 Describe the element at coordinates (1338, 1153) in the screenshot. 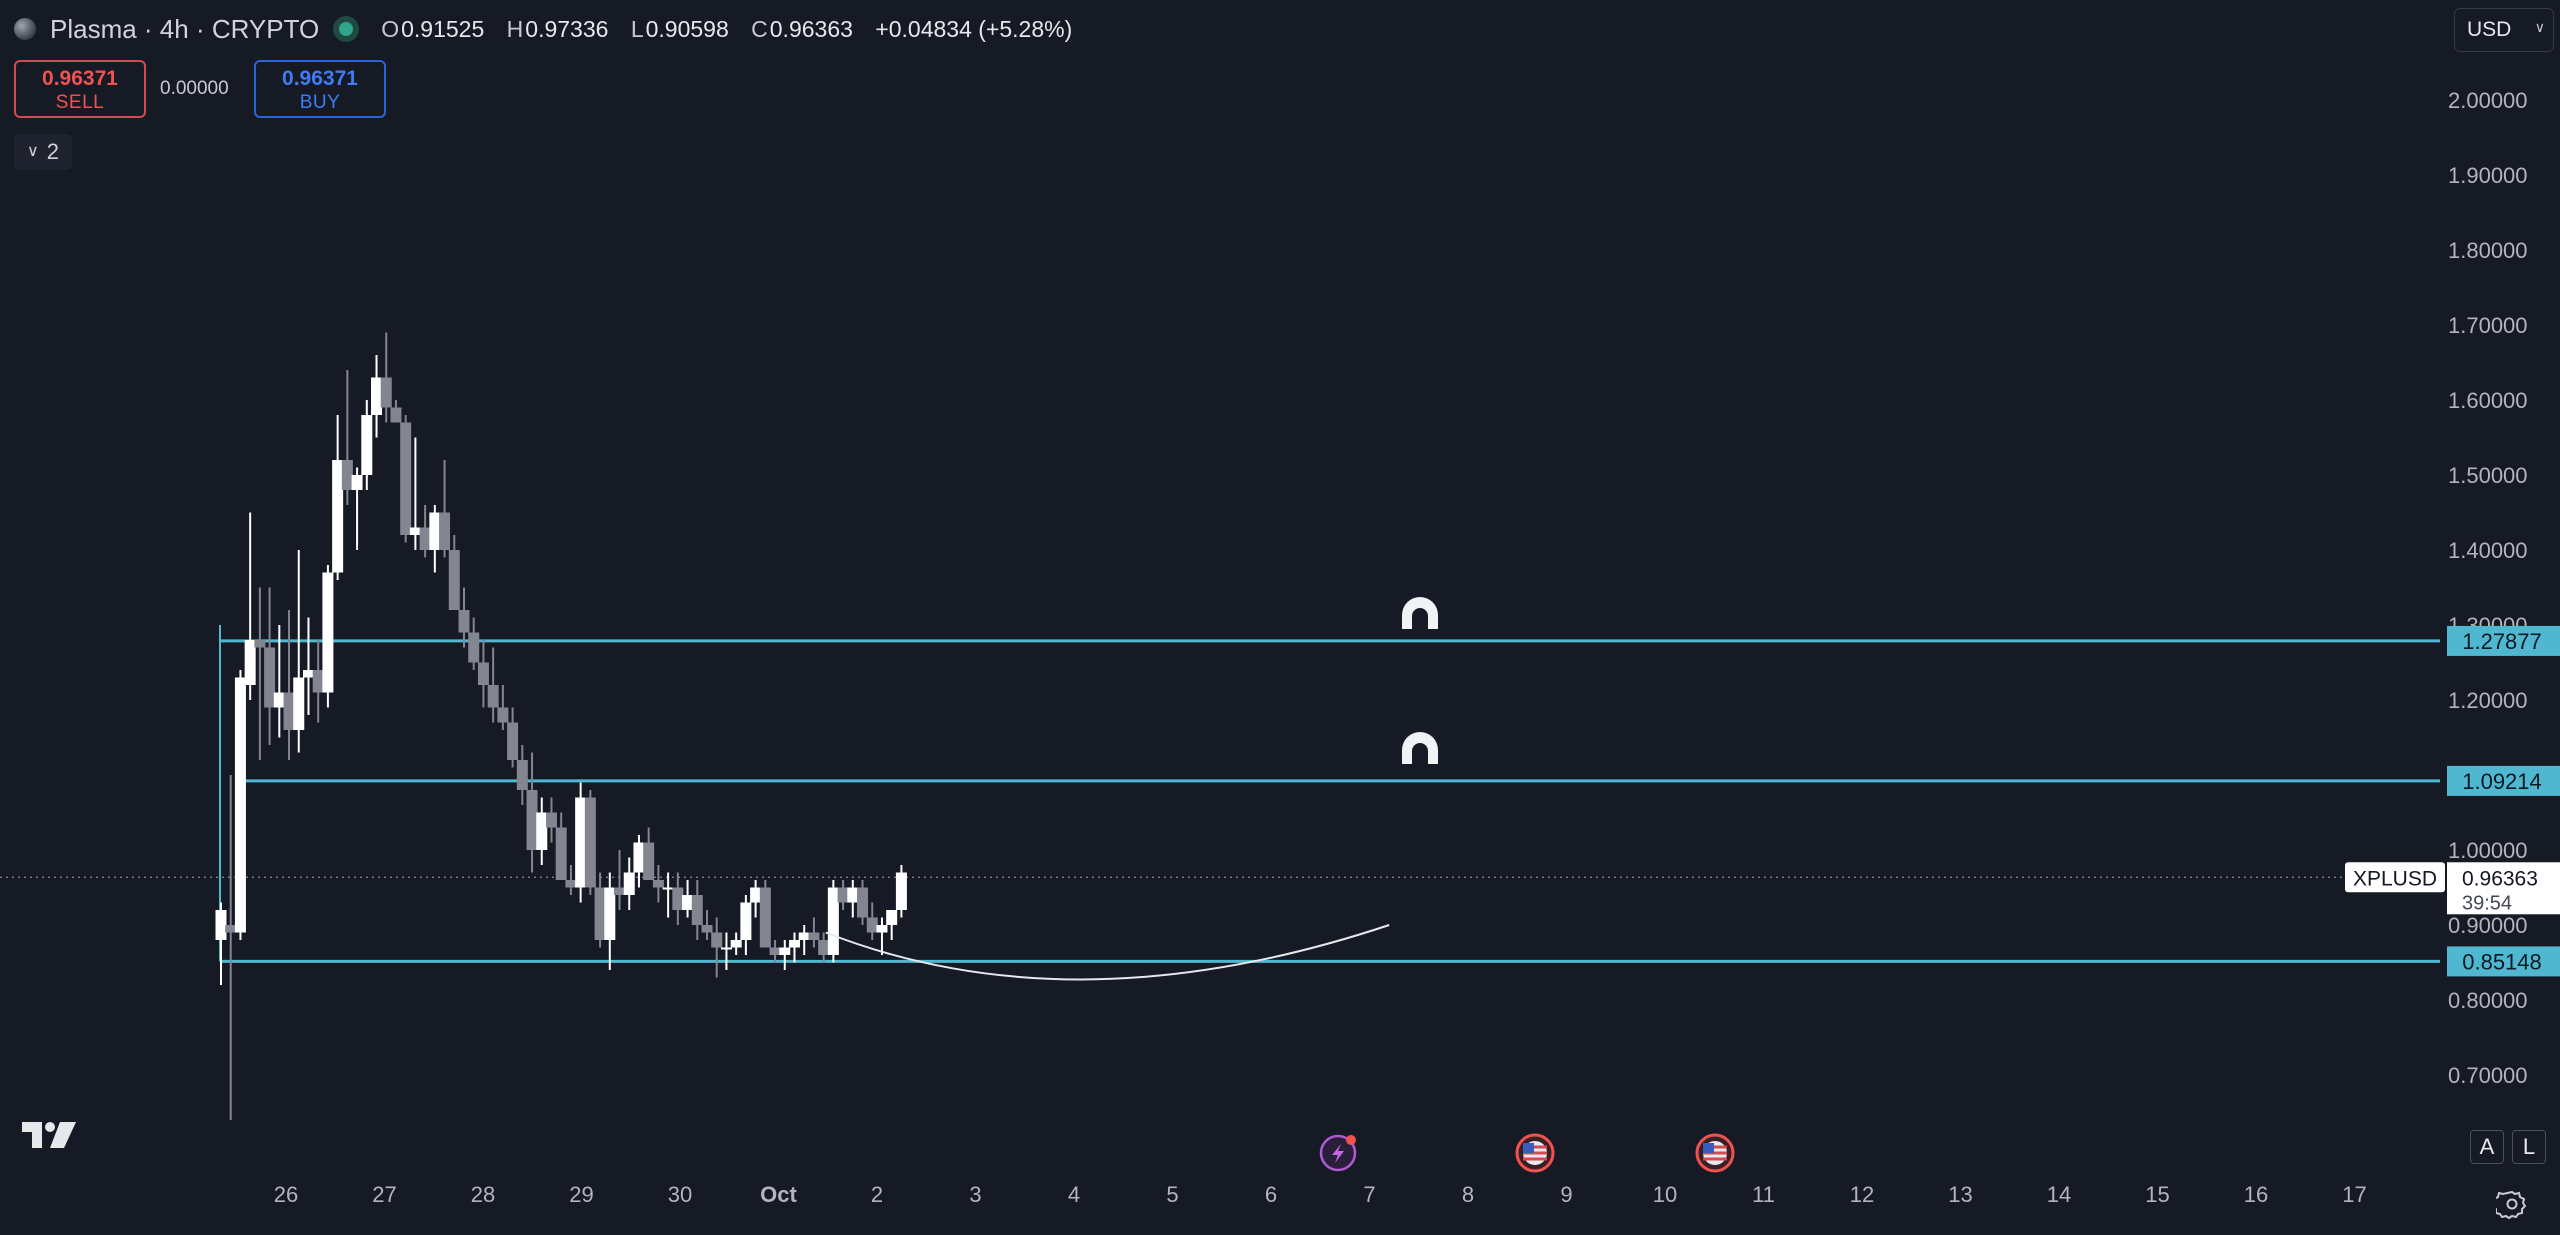

I see `flash-event-icon` at that location.